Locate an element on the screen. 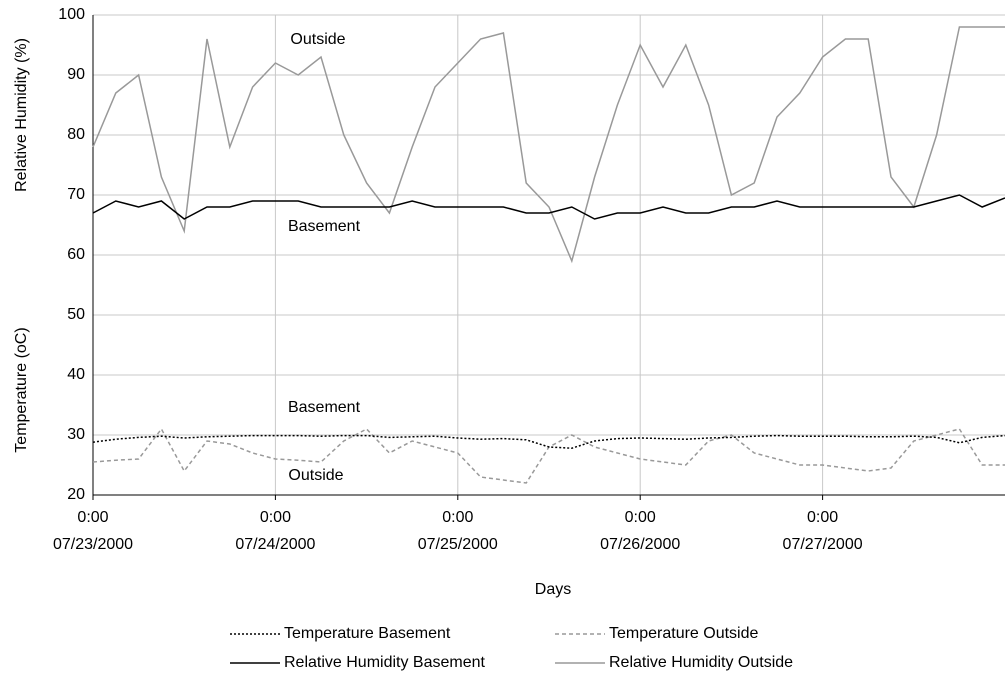  y-tick-label: 100 is located at coordinates (71, 14).